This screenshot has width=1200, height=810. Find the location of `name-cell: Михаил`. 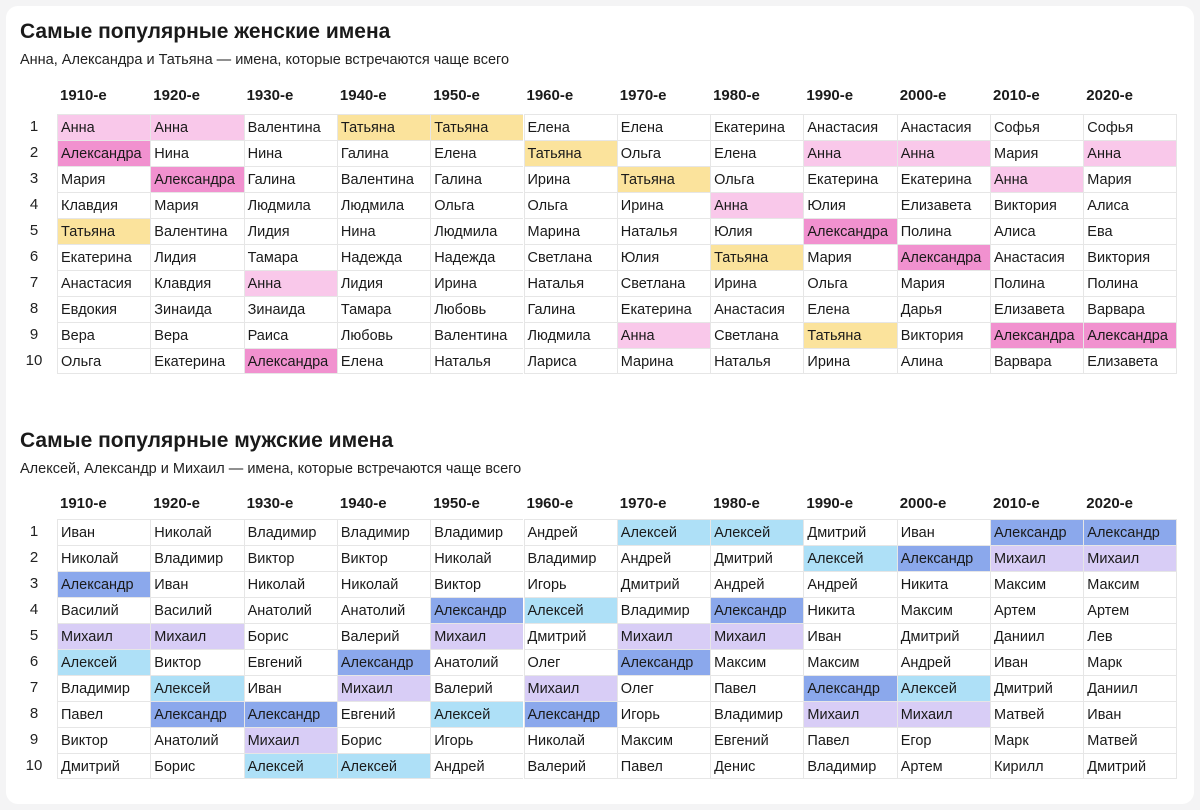

name-cell: Михаил is located at coordinates (383, 688).